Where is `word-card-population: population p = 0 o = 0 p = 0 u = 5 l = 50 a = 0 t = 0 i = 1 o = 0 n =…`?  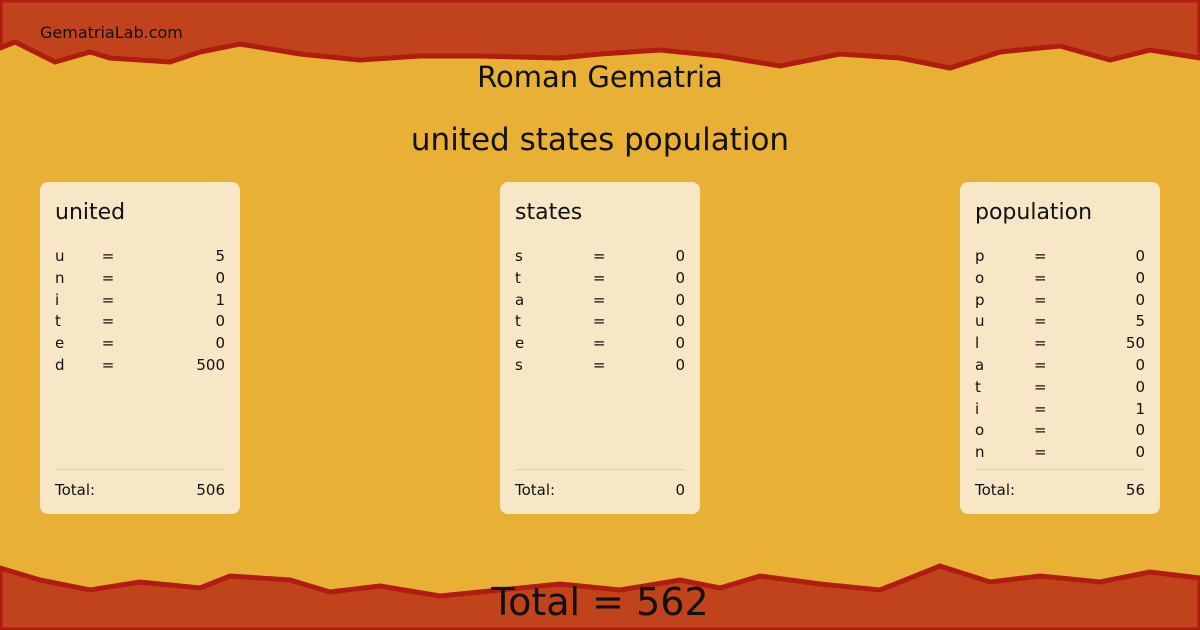 word-card-population: population p = 0 o = 0 p = 0 u = 5 l = 50 a = 0 t = 0 i = 1 o = 0 n =… is located at coordinates (1060, 348).